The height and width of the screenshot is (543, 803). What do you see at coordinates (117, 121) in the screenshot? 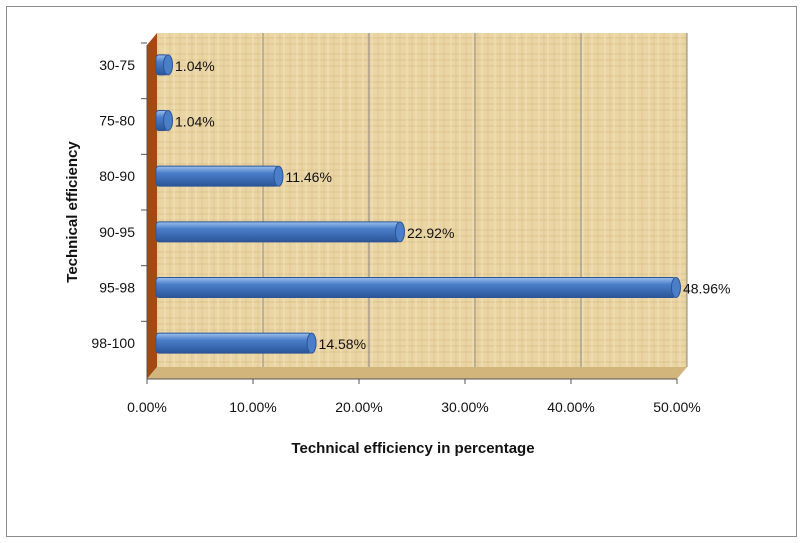
I see `y-tick-label: 75-80` at bounding box center [117, 121].